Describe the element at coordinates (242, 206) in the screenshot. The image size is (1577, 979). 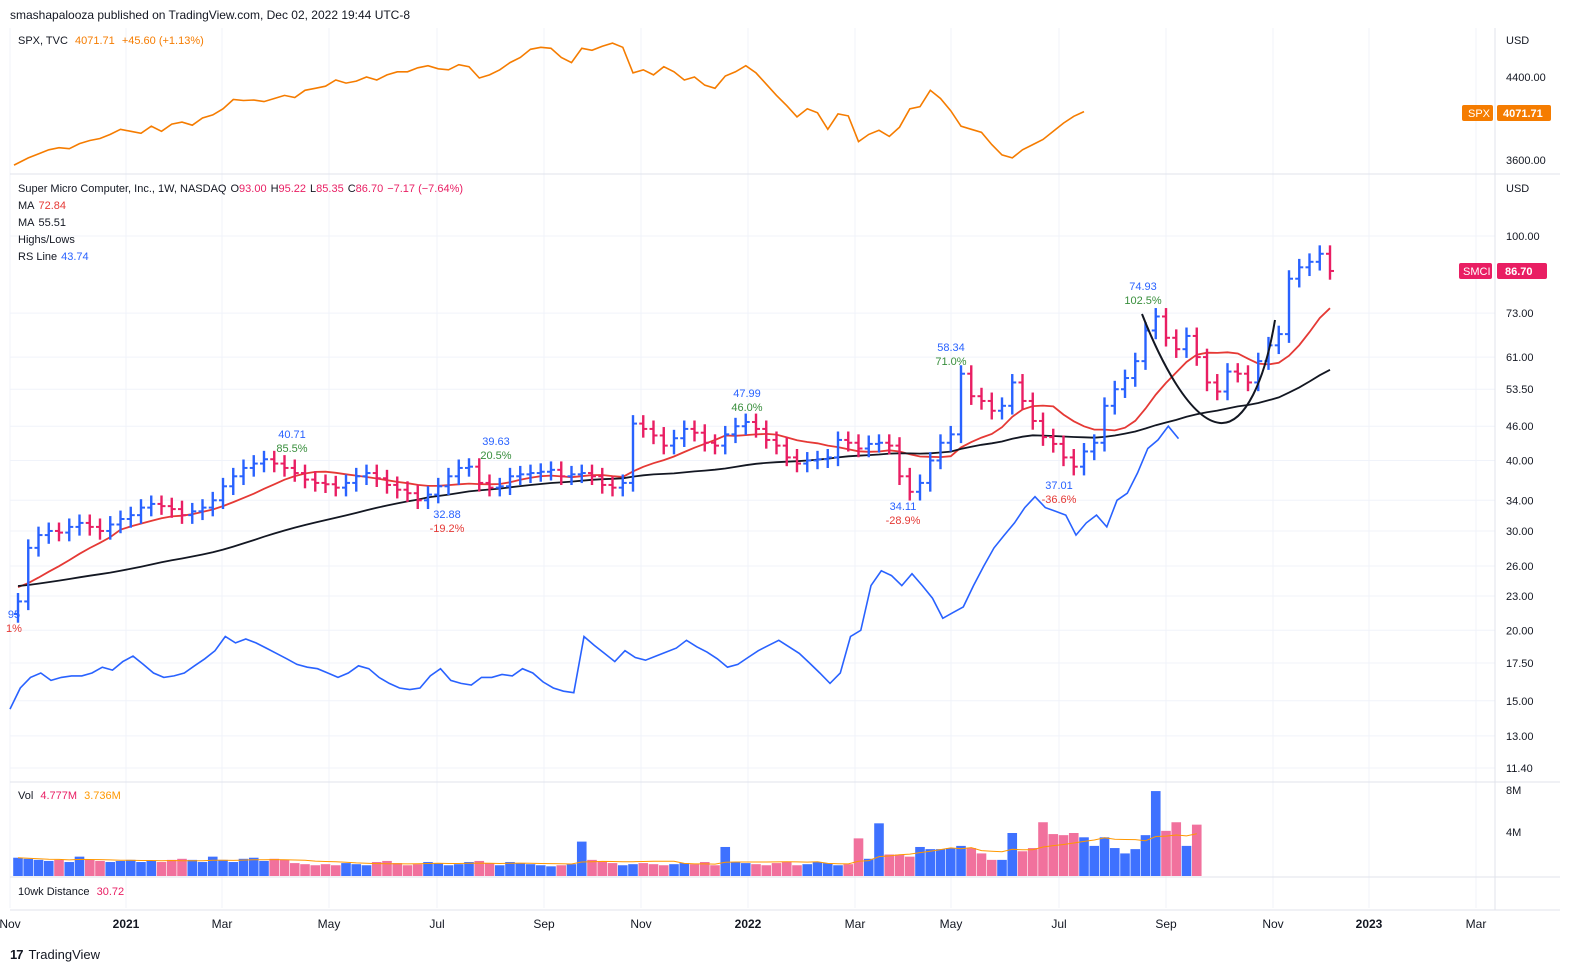
I see `ma1-legend: MA 72.84` at that location.